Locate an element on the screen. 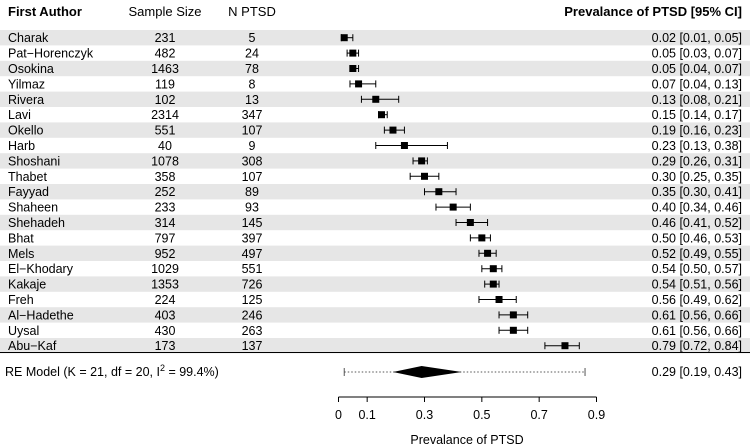 This screenshot has width=750, height=447. table-row: Fayyad 252 89 0.35 [0.30, 0.41] is located at coordinates (375, 192).